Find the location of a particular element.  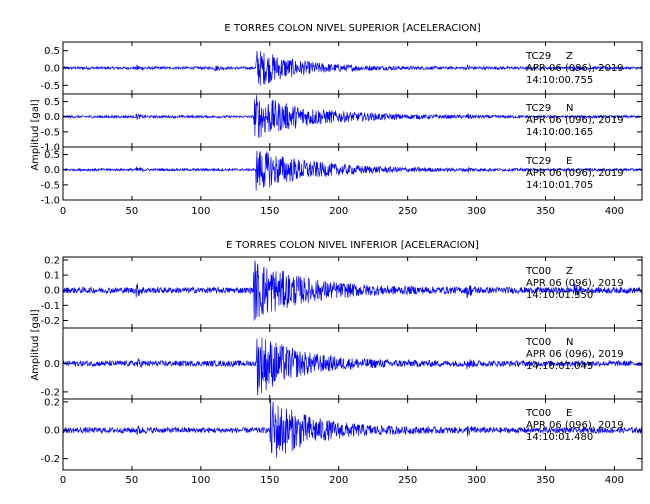

time-label: 14:10:00.755 is located at coordinates (559, 80).